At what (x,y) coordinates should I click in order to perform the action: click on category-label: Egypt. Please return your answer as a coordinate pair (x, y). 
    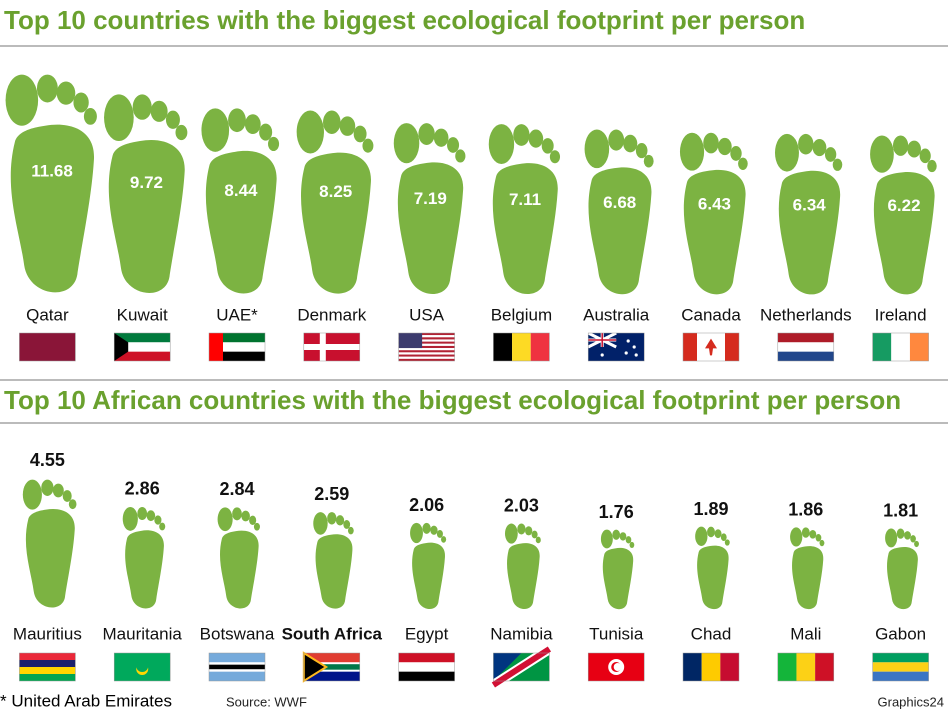
    Looking at the image, I should click on (427, 633).